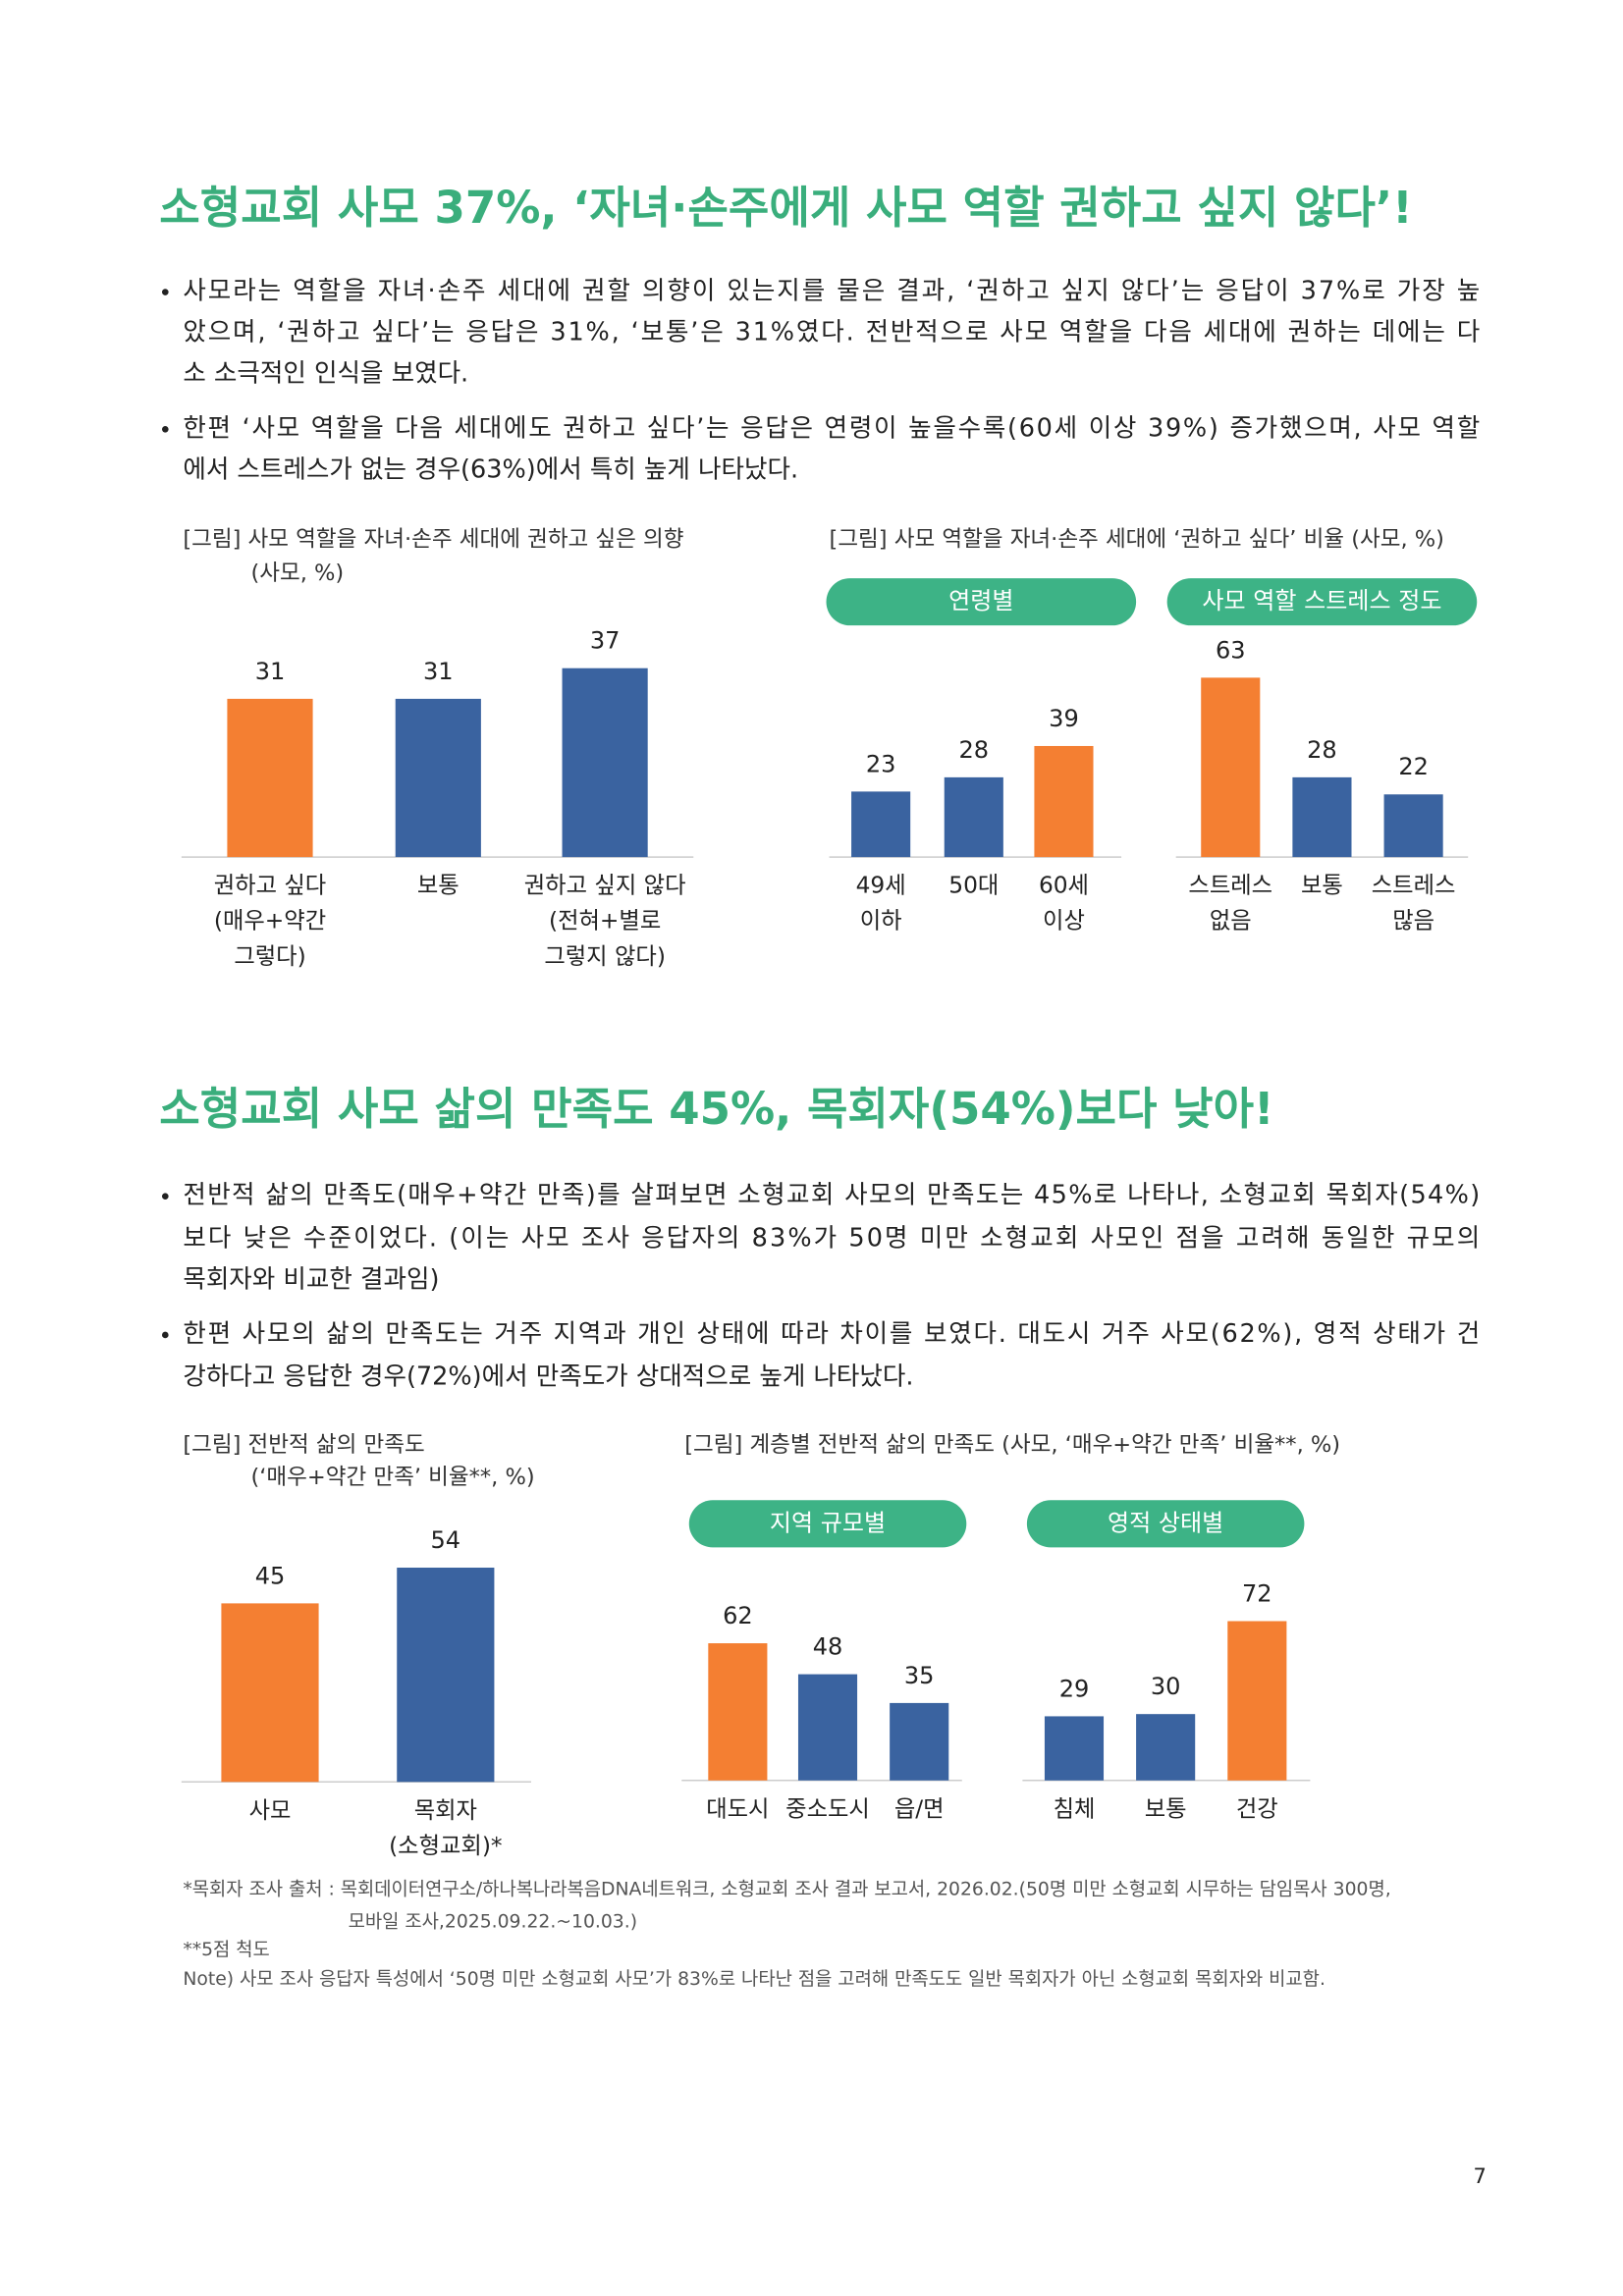 This screenshot has height=2296, width=1623. I want to click on value-label: 22, so click(1414, 766).